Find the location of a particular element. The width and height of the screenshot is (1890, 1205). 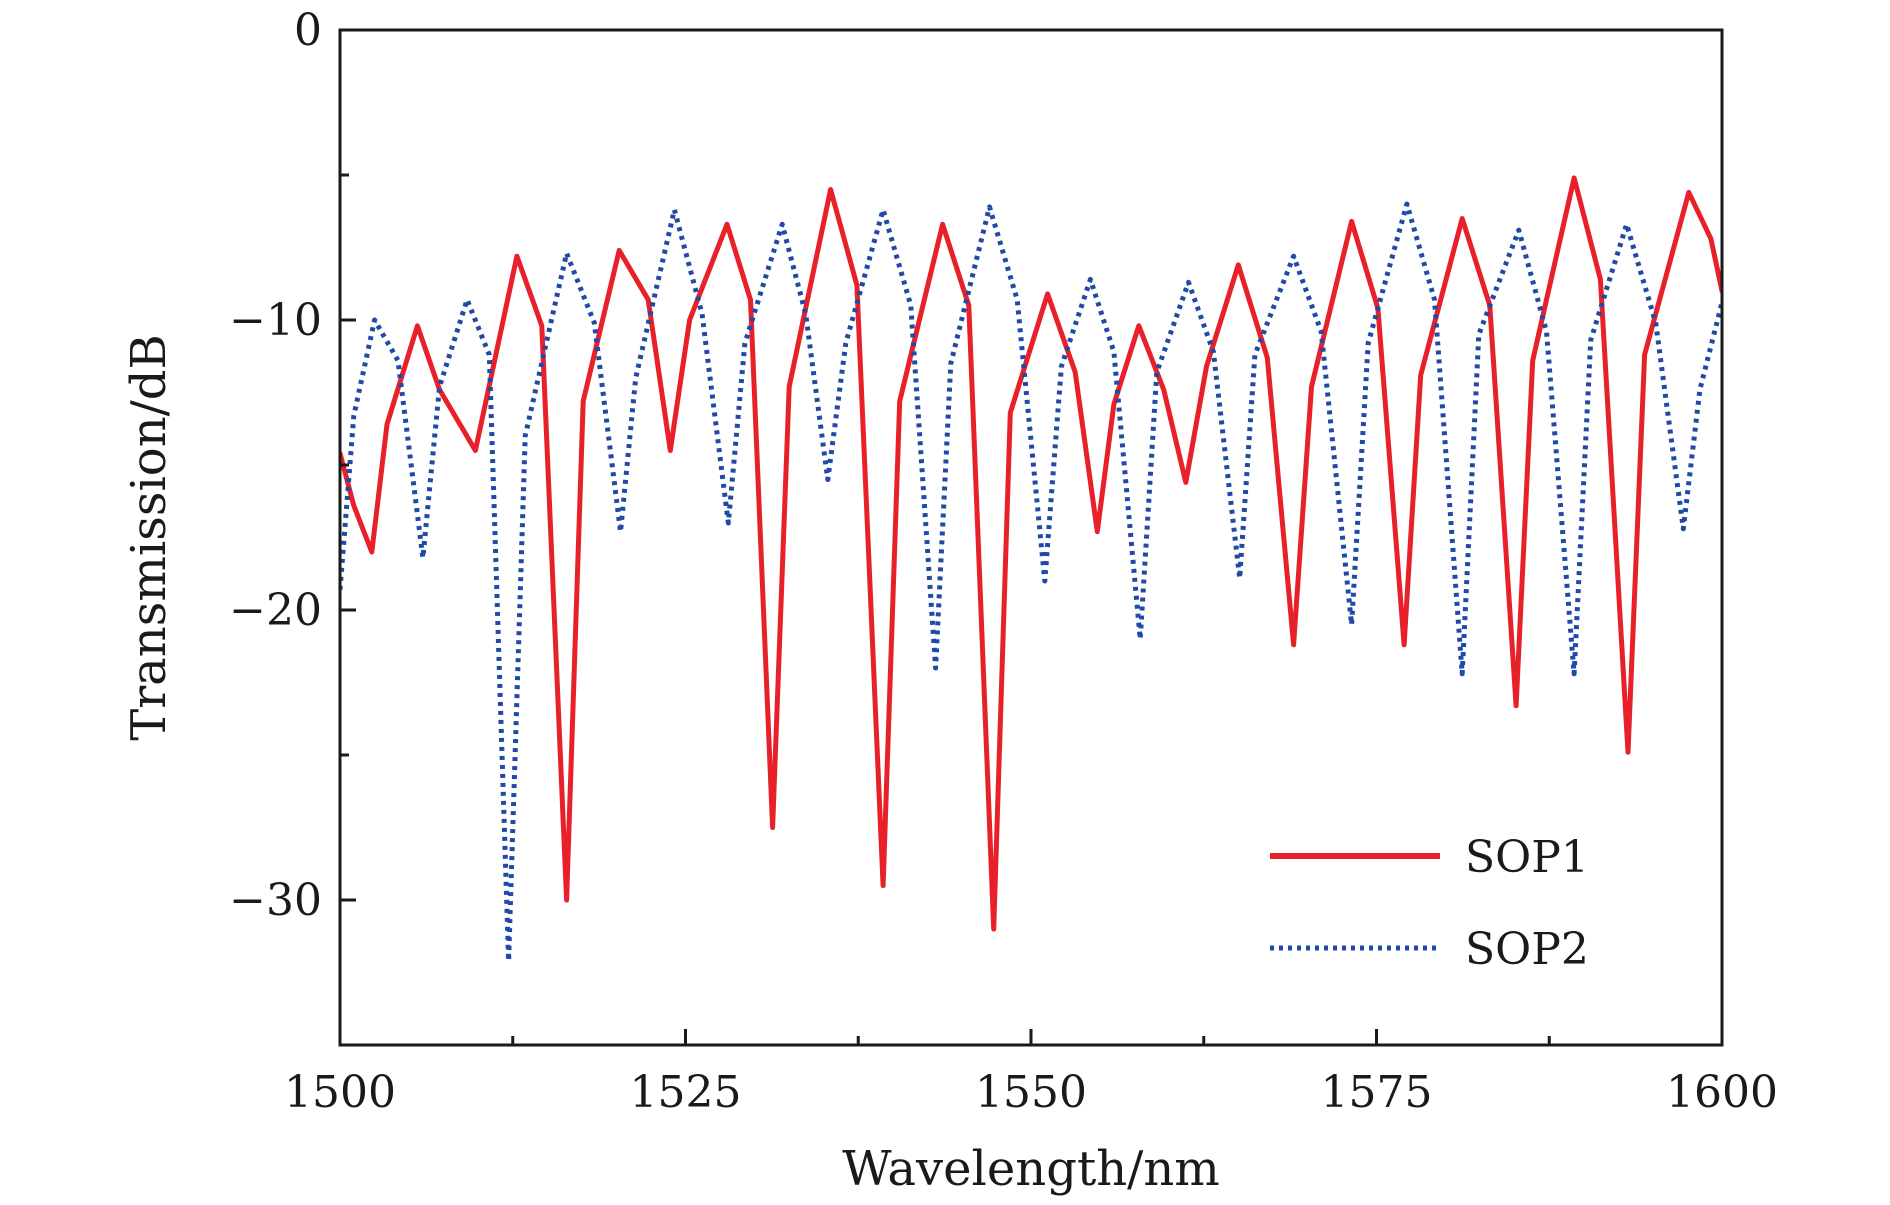

y-tick-label: −10 is located at coordinates (275, 320).